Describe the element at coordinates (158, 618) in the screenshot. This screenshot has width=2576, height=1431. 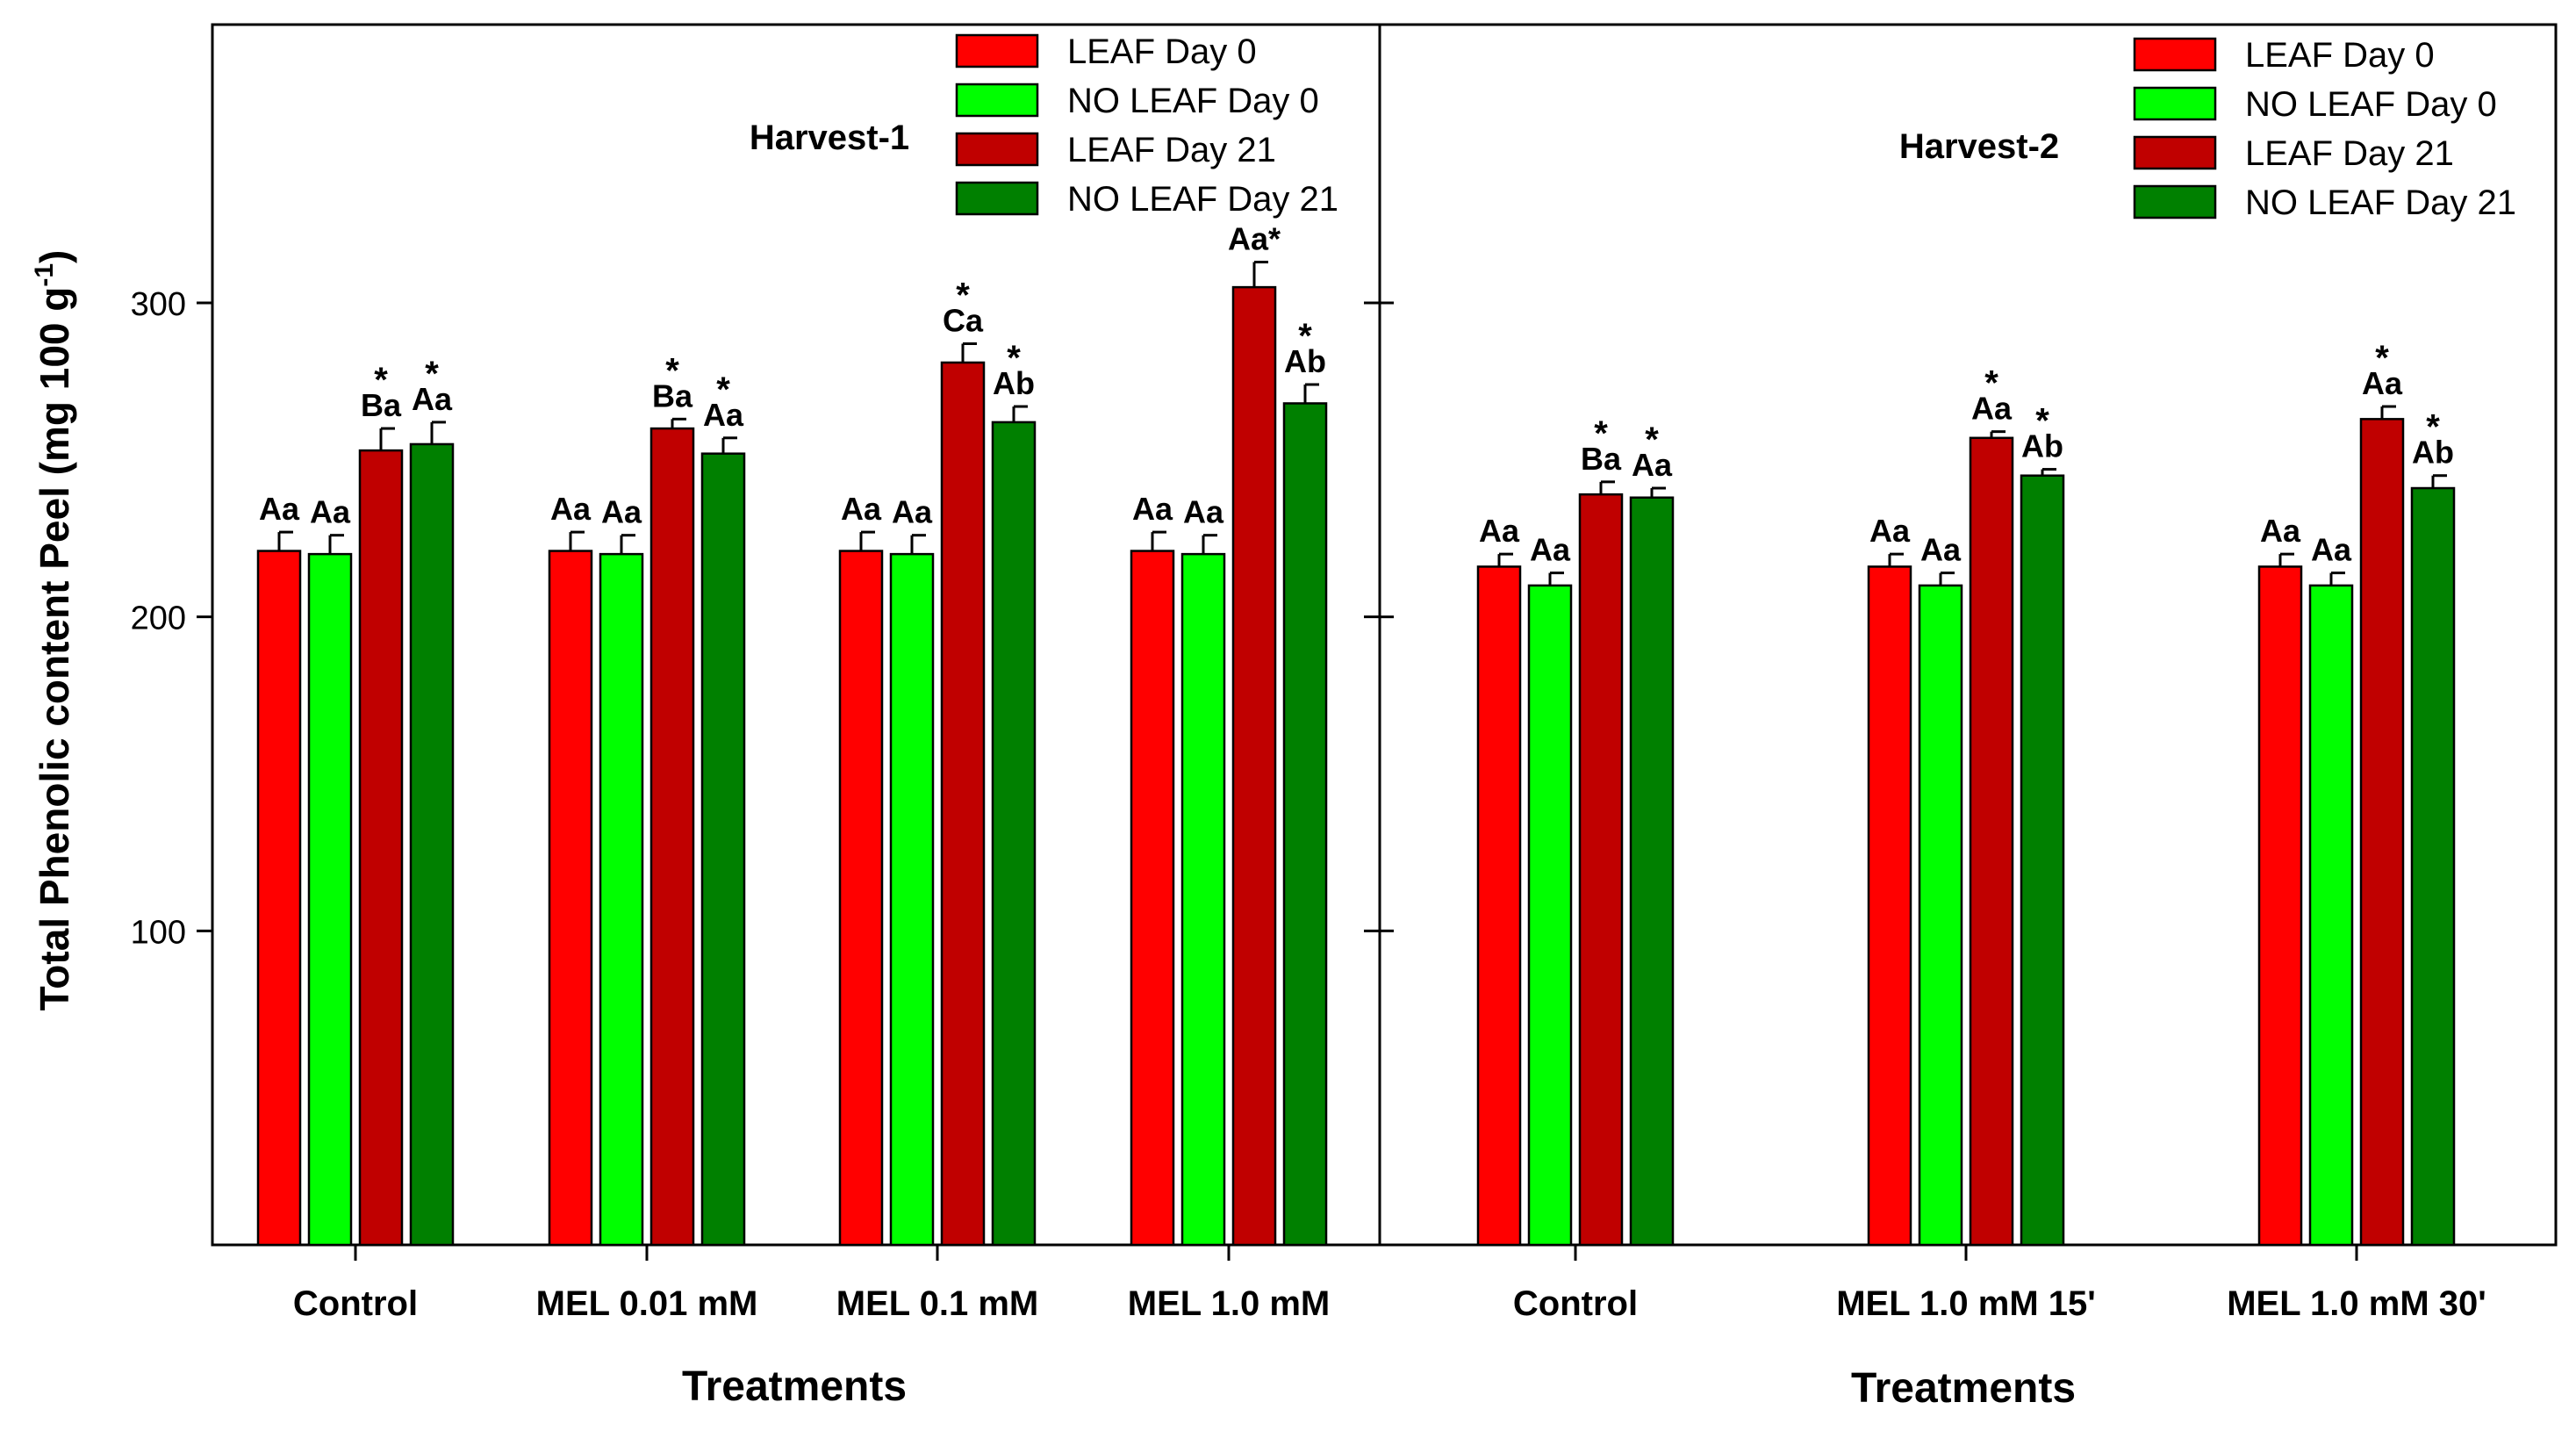
I see `y-tick-label: 200` at that location.